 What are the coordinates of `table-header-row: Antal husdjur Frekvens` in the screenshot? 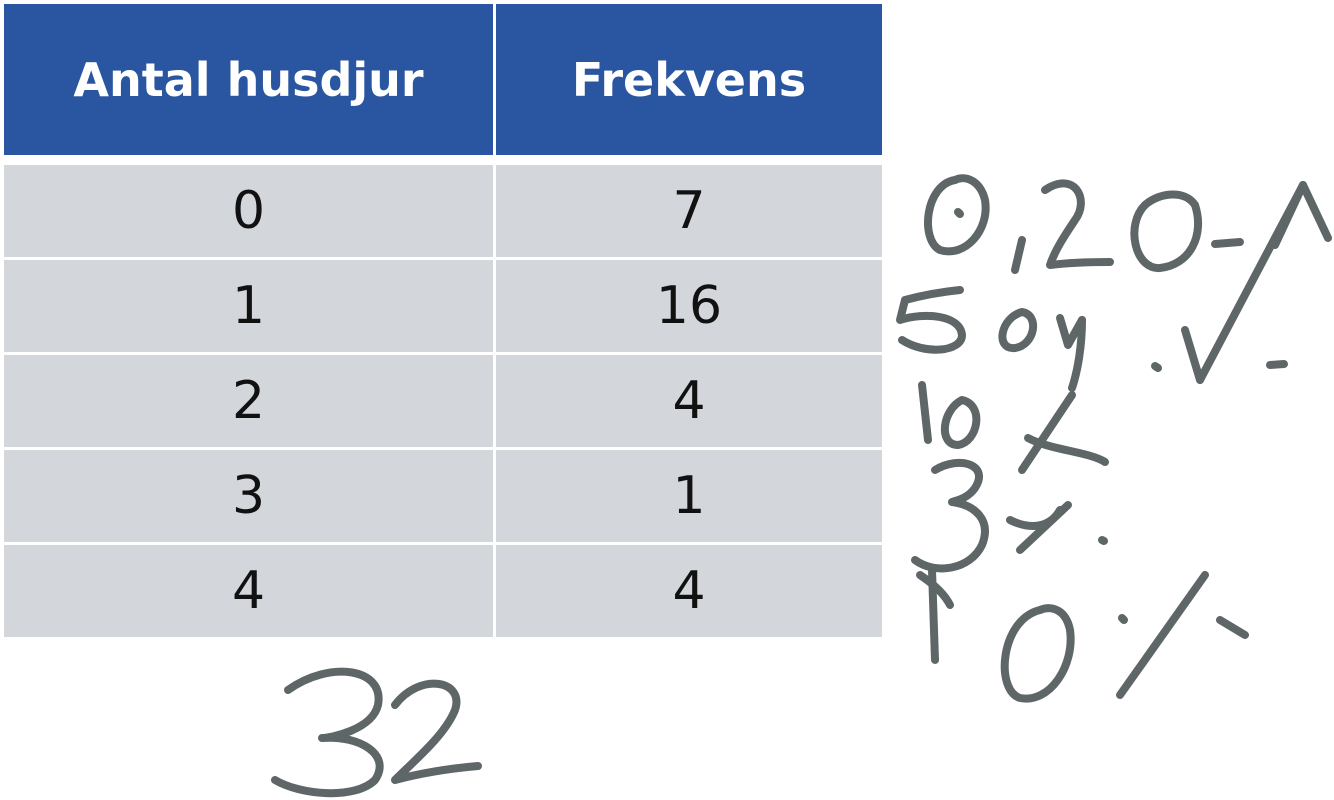 It's located at (443, 79).